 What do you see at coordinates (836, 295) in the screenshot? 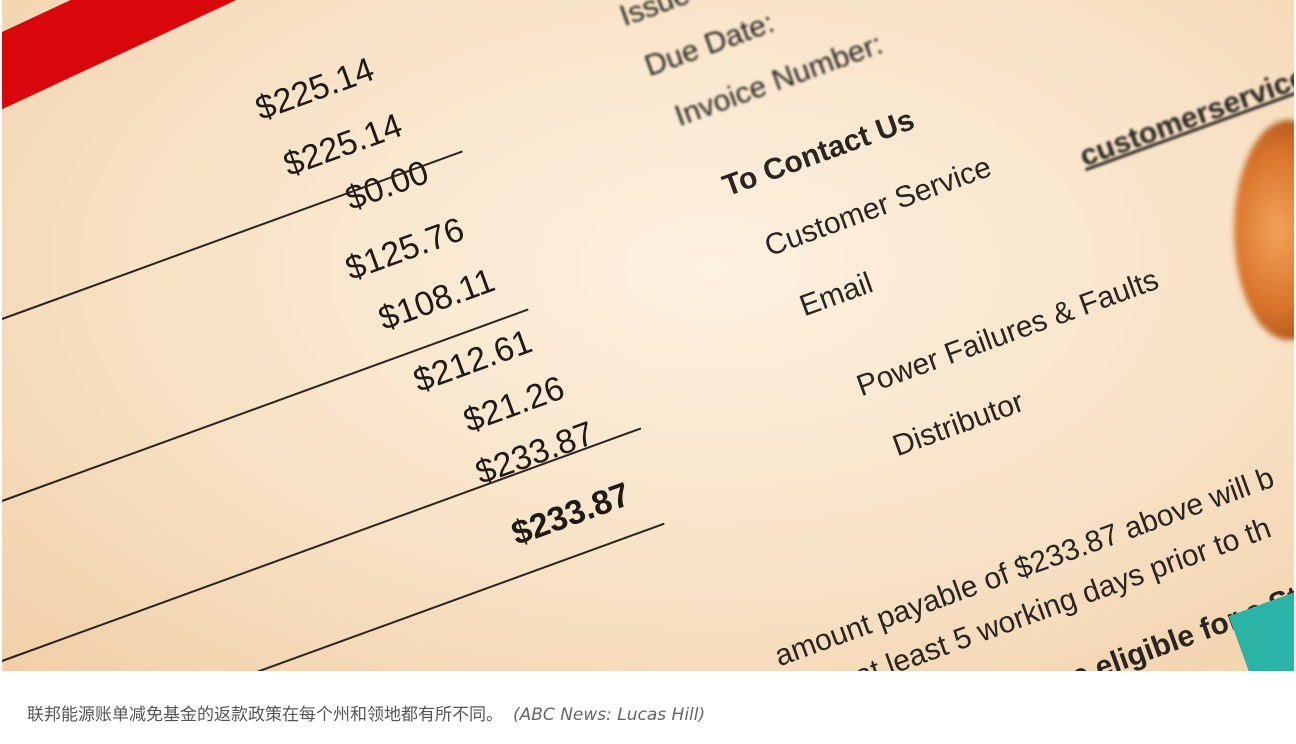
I see `label: Email` at bounding box center [836, 295].